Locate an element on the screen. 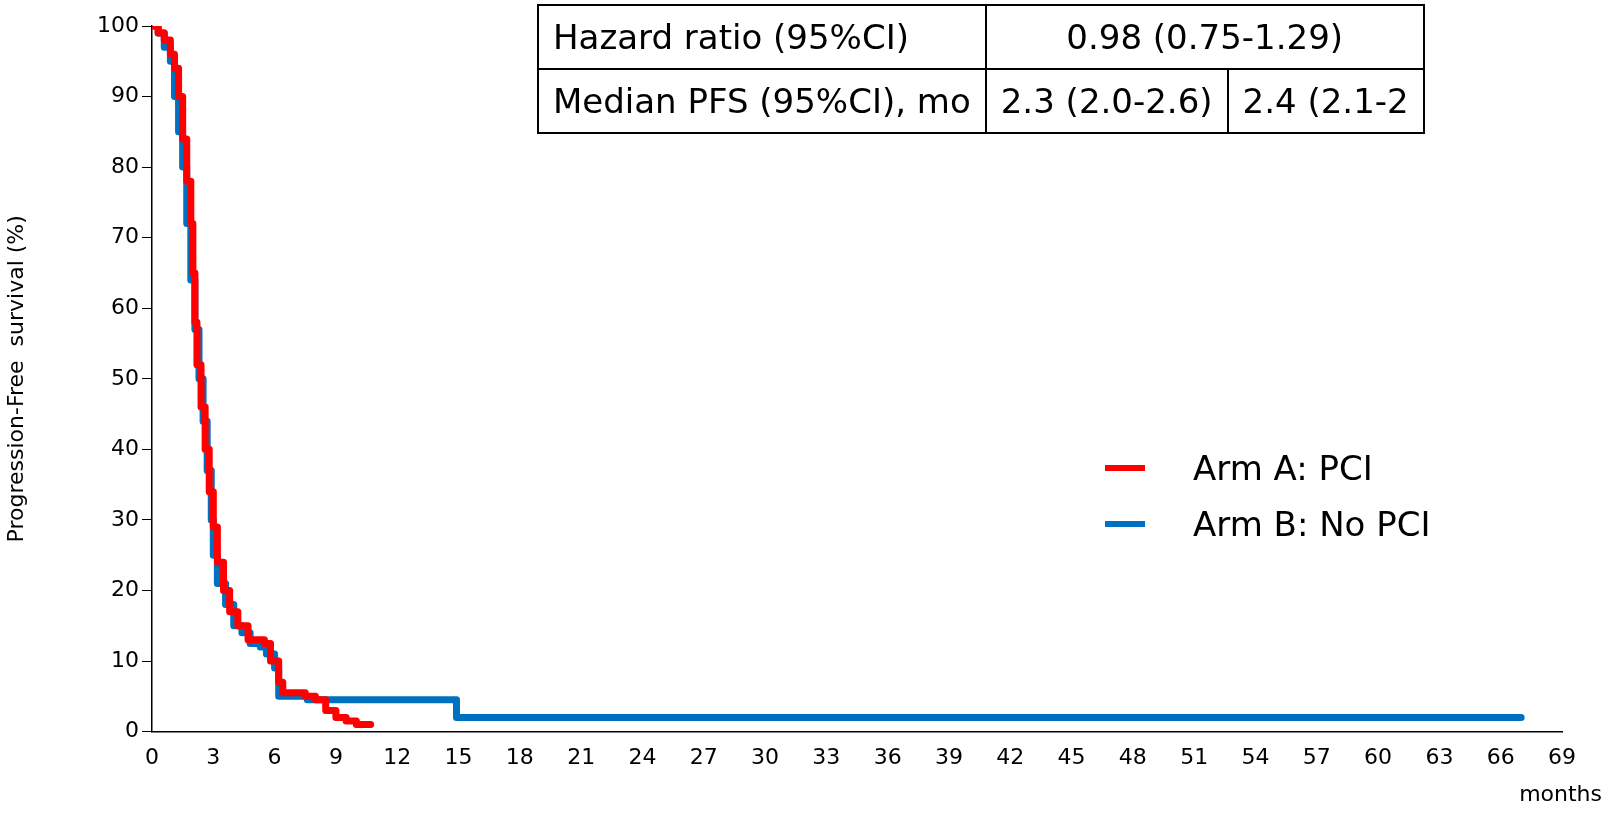  x-tick-label: 24 is located at coordinates (642, 756).